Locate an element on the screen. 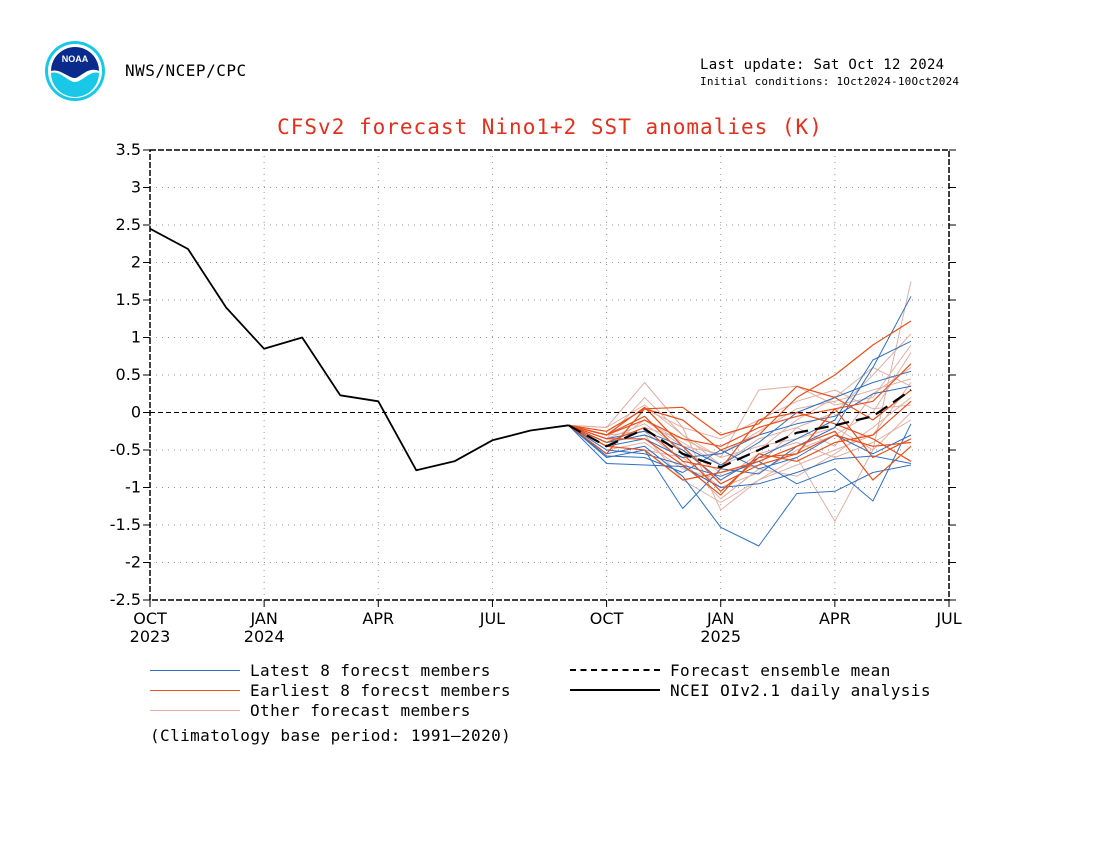 This screenshot has height=850, width=1100. org-label: NWS/NCEP/CPC is located at coordinates (186, 70).